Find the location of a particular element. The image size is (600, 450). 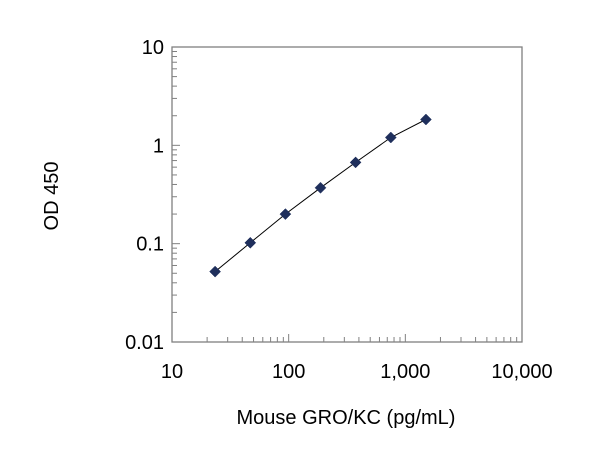

y-tick-label: 1 is located at coordinates (158, 146).